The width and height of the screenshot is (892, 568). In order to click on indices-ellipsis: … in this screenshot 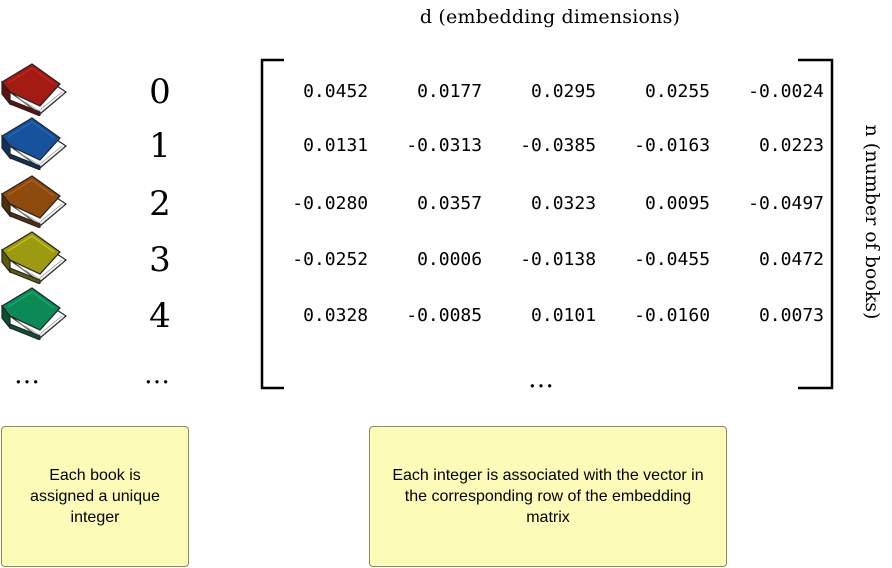, I will do `click(157, 375)`.